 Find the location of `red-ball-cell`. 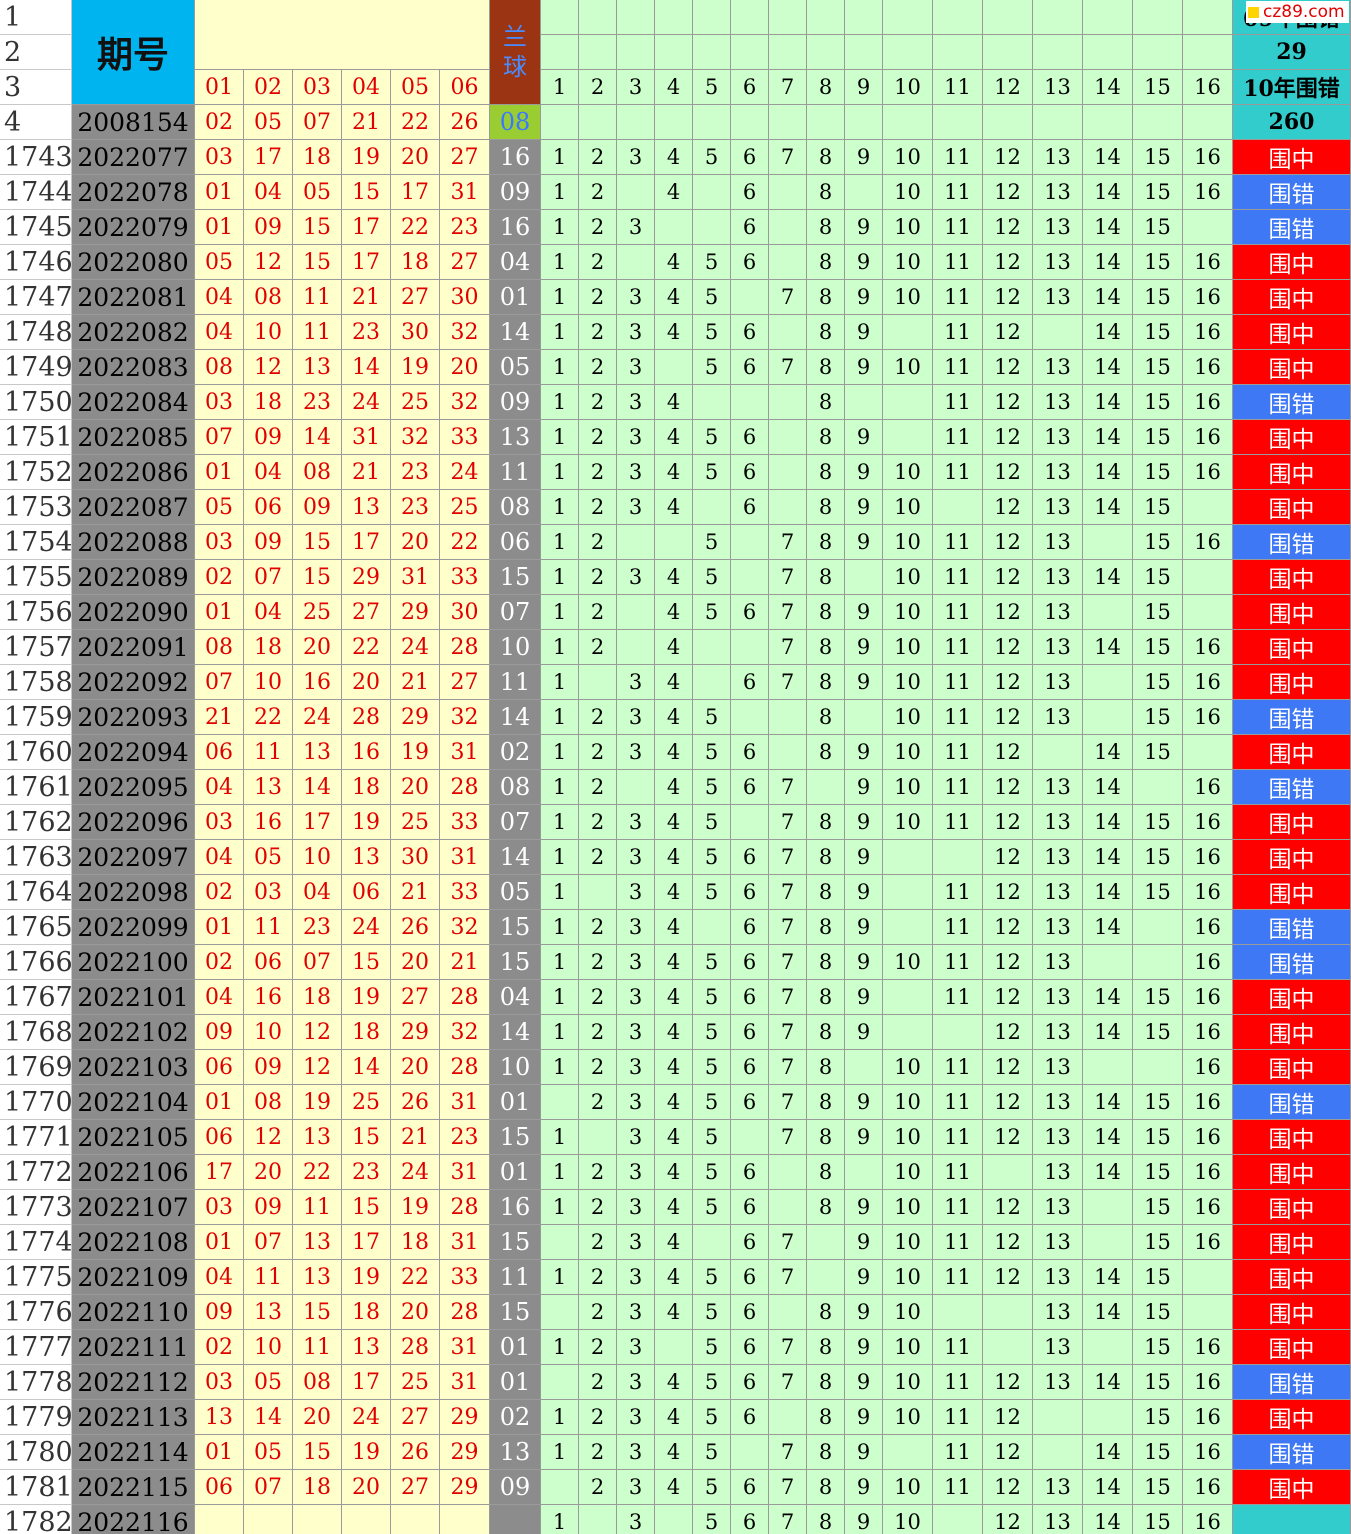

red-ball-cell is located at coordinates (465, 1519).